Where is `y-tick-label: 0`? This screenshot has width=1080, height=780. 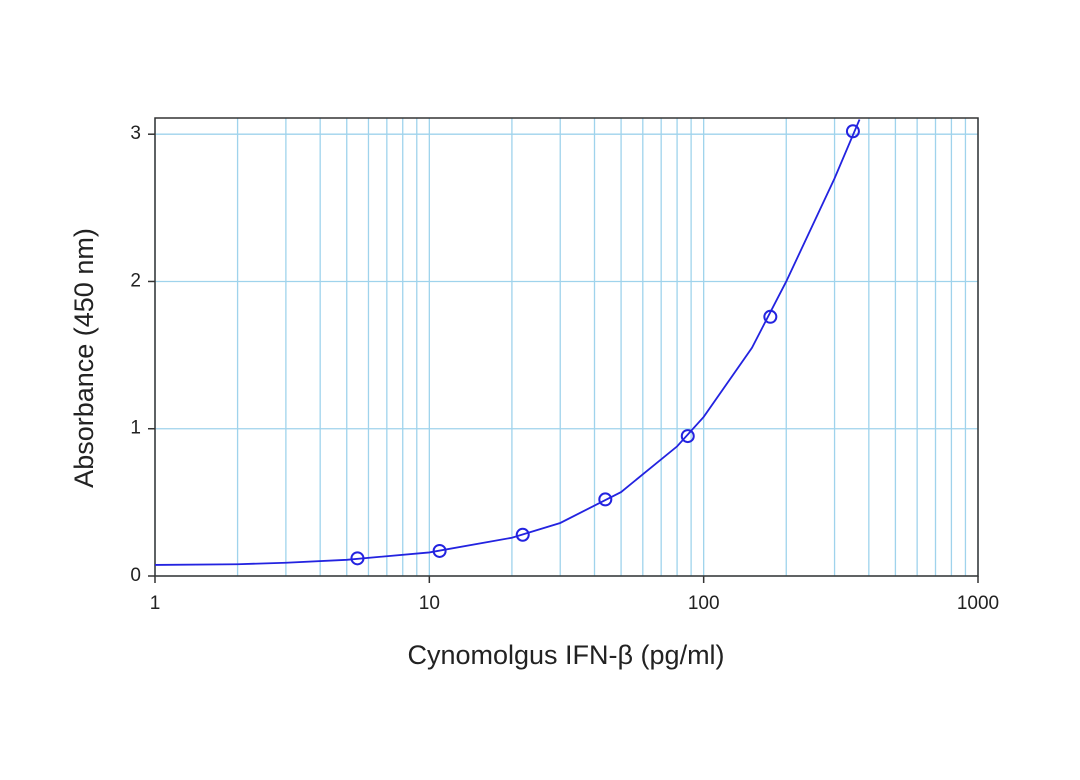
y-tick-label: 0 is located at coordinates (135, 575).